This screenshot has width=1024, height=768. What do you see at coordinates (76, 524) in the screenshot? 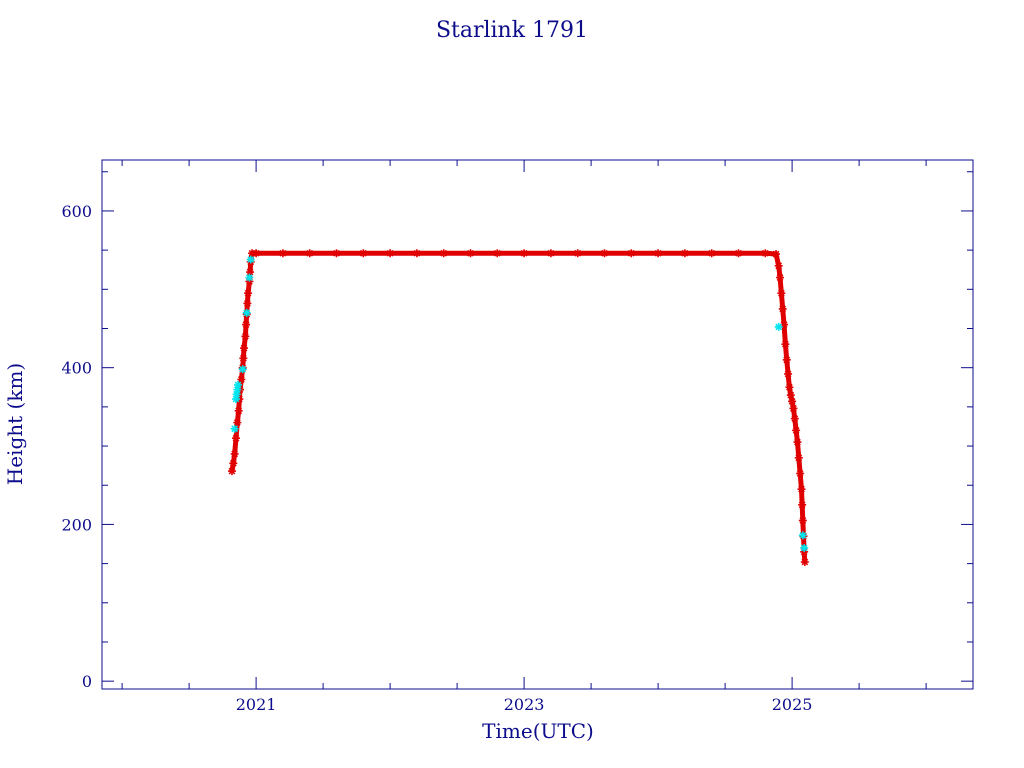
I see `y-tick-label: 200` at bounding box center [76, 524].